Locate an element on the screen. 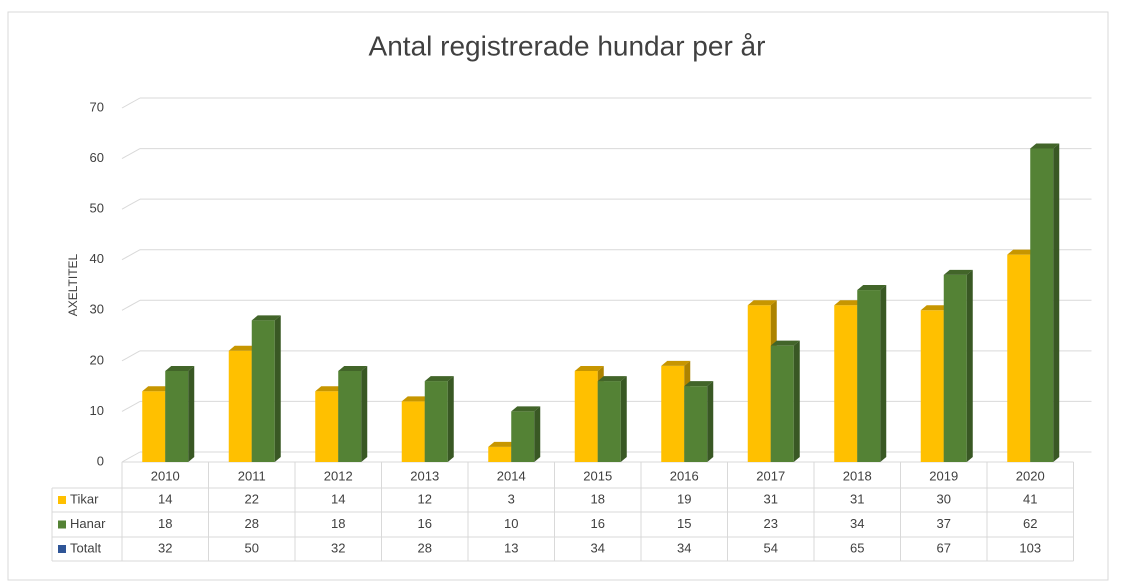 The image size is (1121, 583). table-cell: 41 is located at coordinates (1030, 498).